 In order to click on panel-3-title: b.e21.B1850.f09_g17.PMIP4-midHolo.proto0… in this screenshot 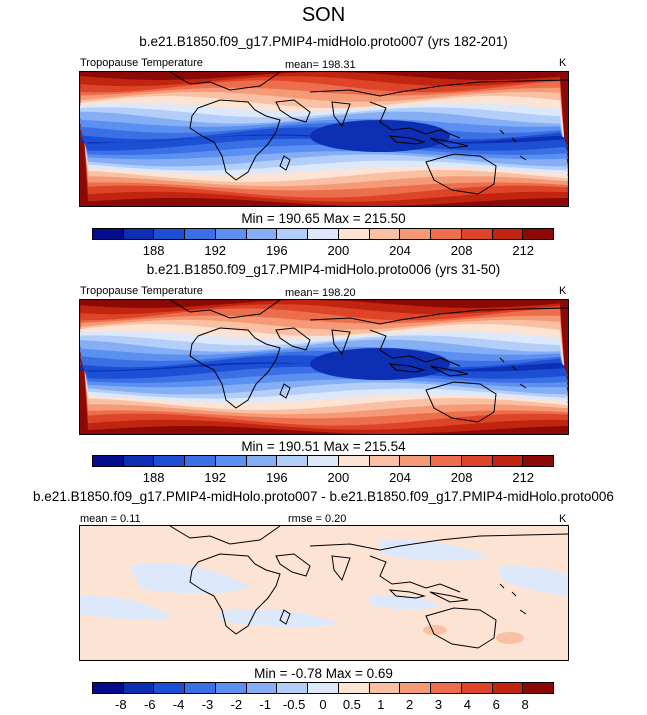, I will do `click(323, 496)`.